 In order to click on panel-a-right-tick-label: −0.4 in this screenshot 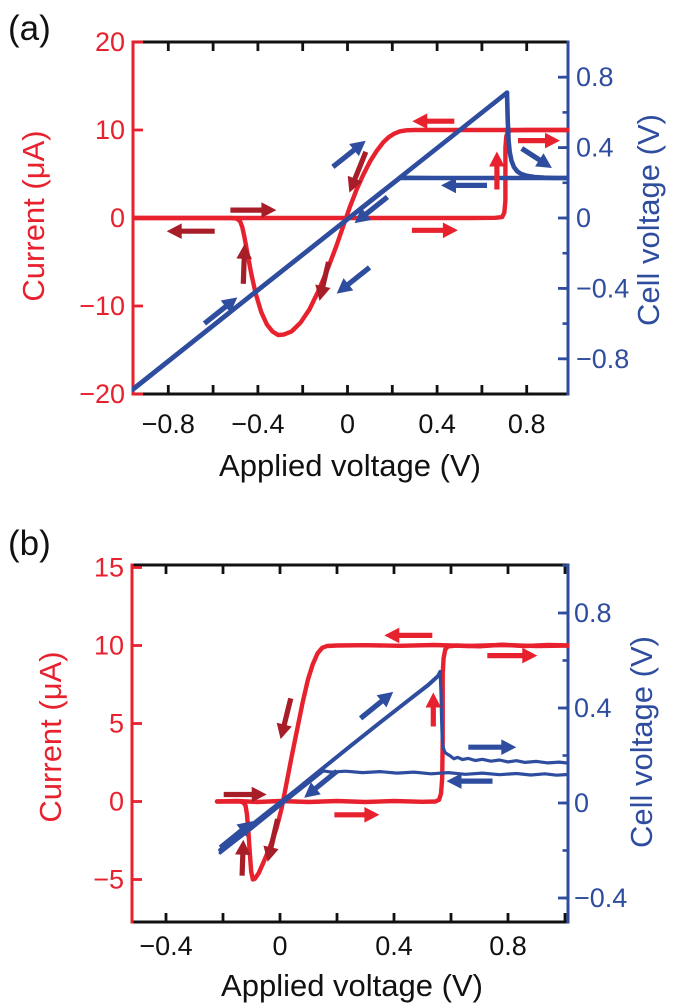, I will do `click(602, 288)`.